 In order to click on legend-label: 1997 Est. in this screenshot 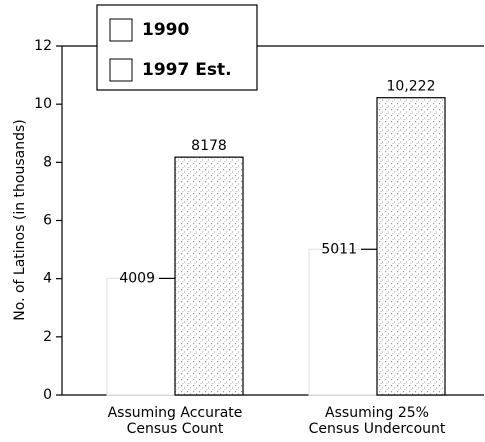, I will do `click(187, 70)`.